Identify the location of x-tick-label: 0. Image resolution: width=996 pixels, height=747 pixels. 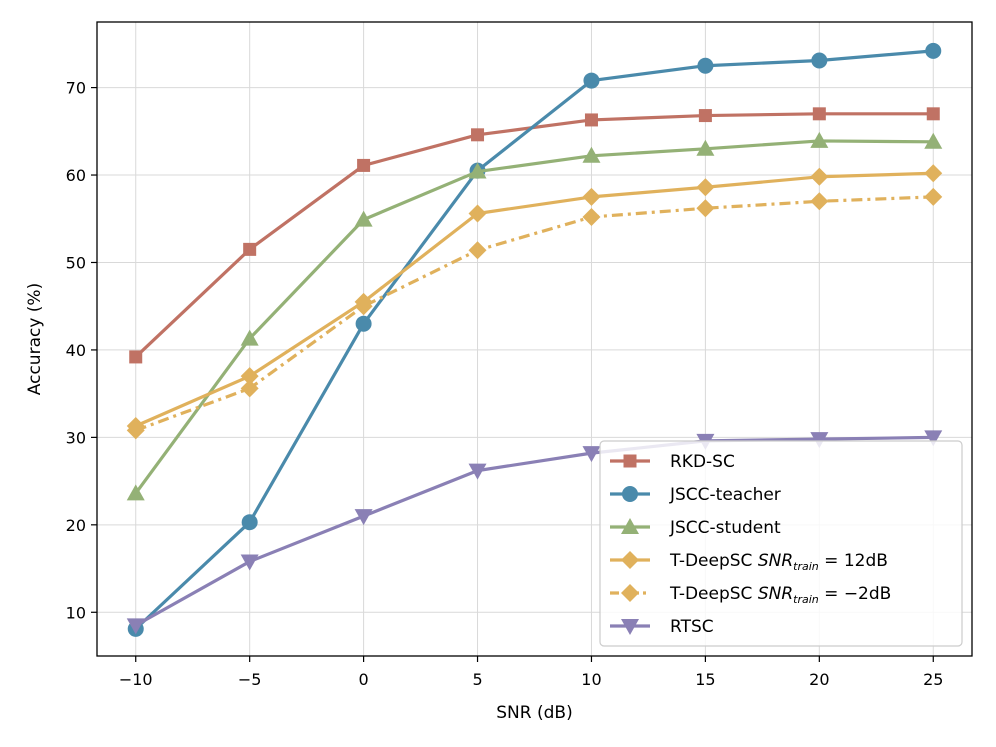
(364, 679).